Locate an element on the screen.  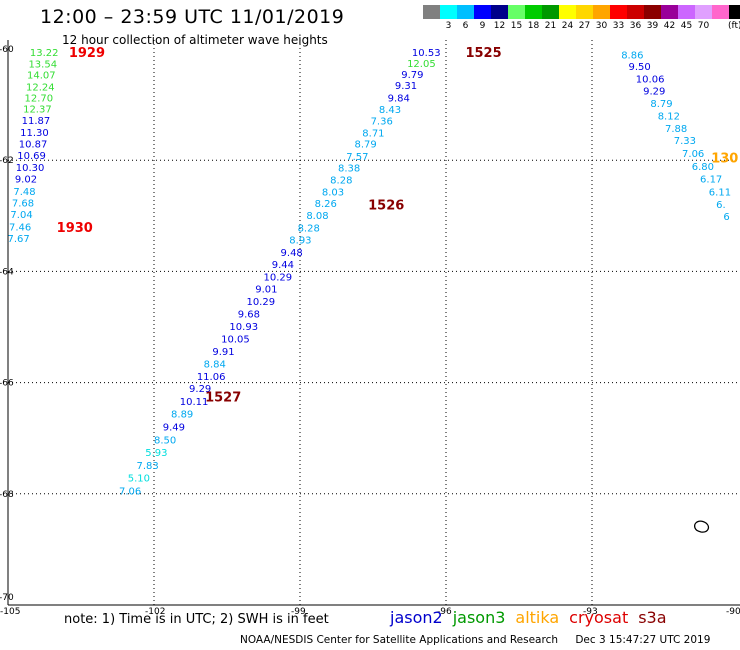
longitude-label: -90 is located at coordinates (733, 612).